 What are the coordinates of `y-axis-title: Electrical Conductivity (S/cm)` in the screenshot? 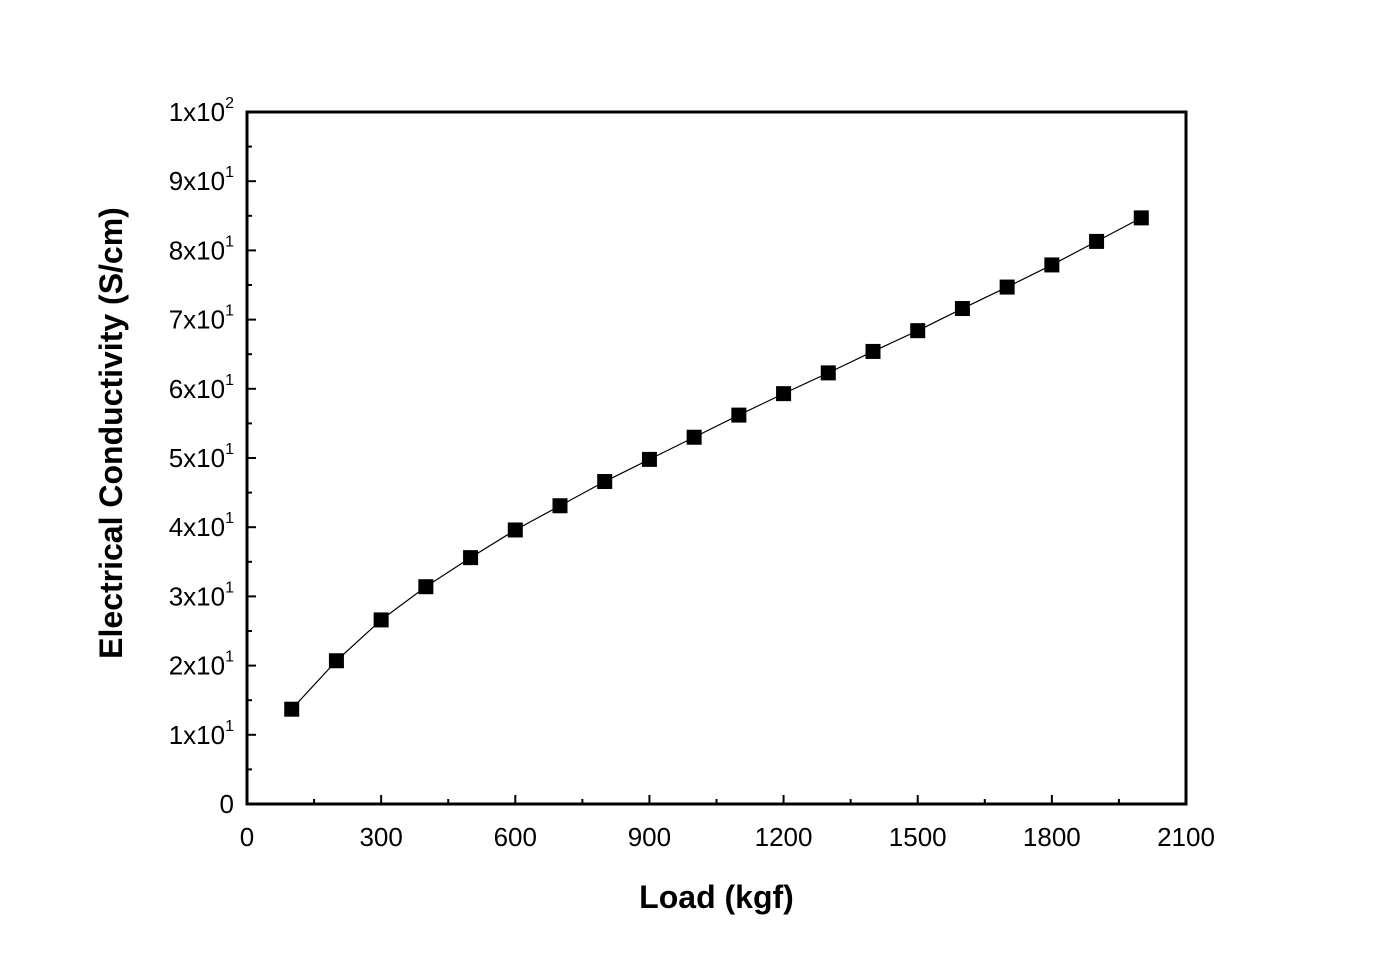 It's located at (111, 433).